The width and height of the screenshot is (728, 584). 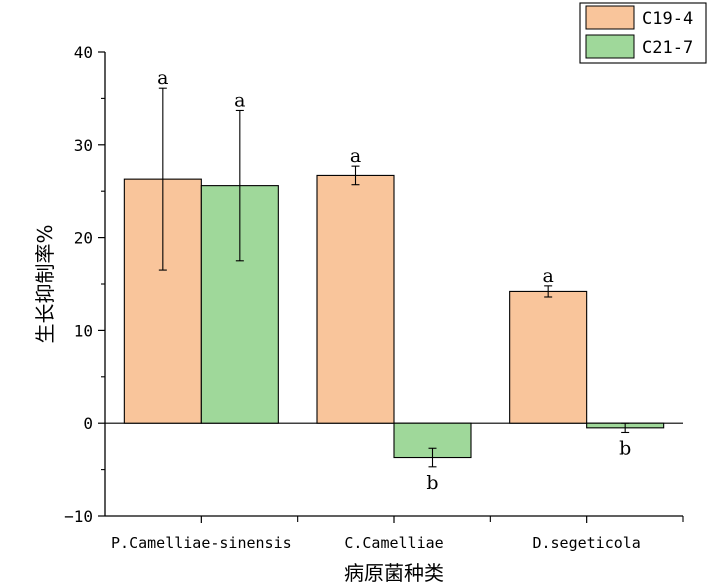 What do you see at coordinates (201, 543) in the screenshot?
I see `x-tick-label: P.Camelliae-sinensis` at bounding box center [201, 543].